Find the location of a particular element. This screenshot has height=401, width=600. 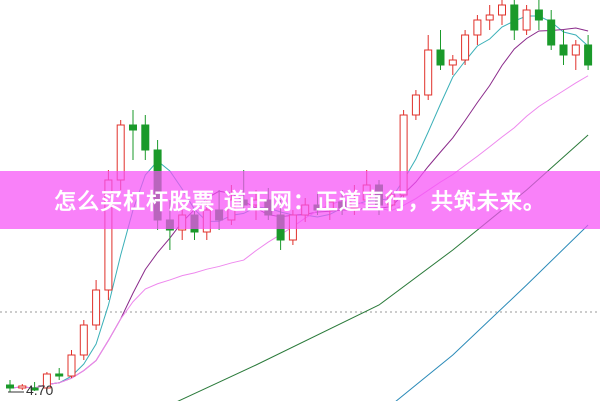

ma-long2-line is located at coordinates (492, 312).